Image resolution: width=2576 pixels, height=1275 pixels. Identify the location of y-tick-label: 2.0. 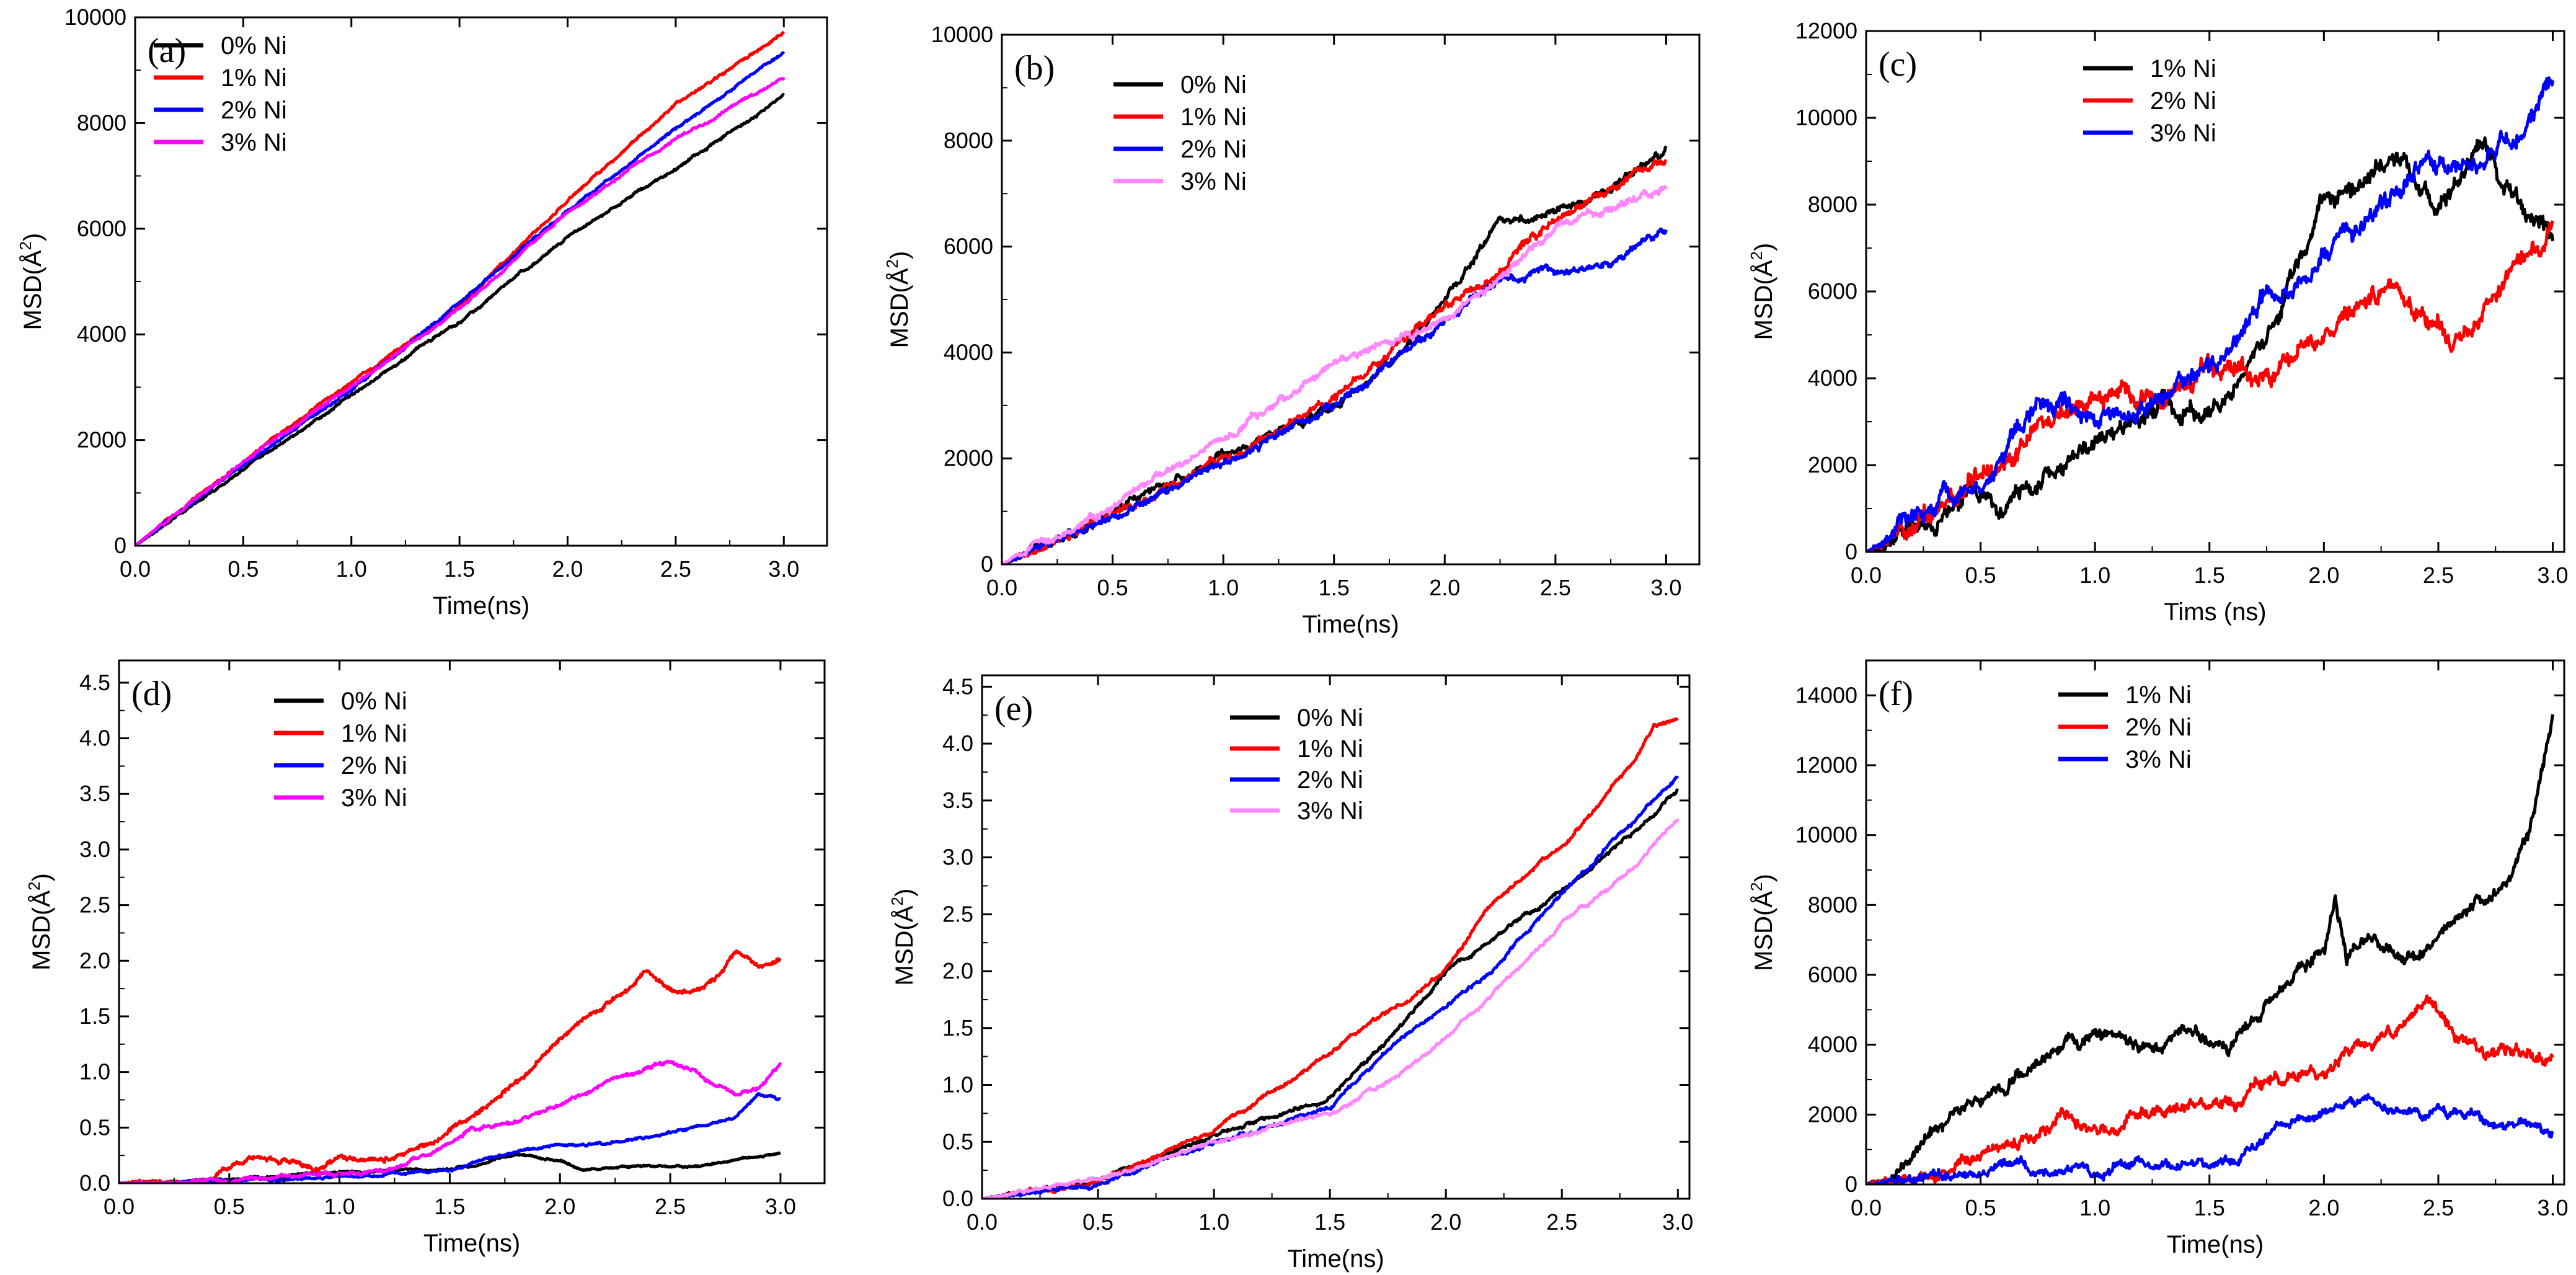
(958, 971).